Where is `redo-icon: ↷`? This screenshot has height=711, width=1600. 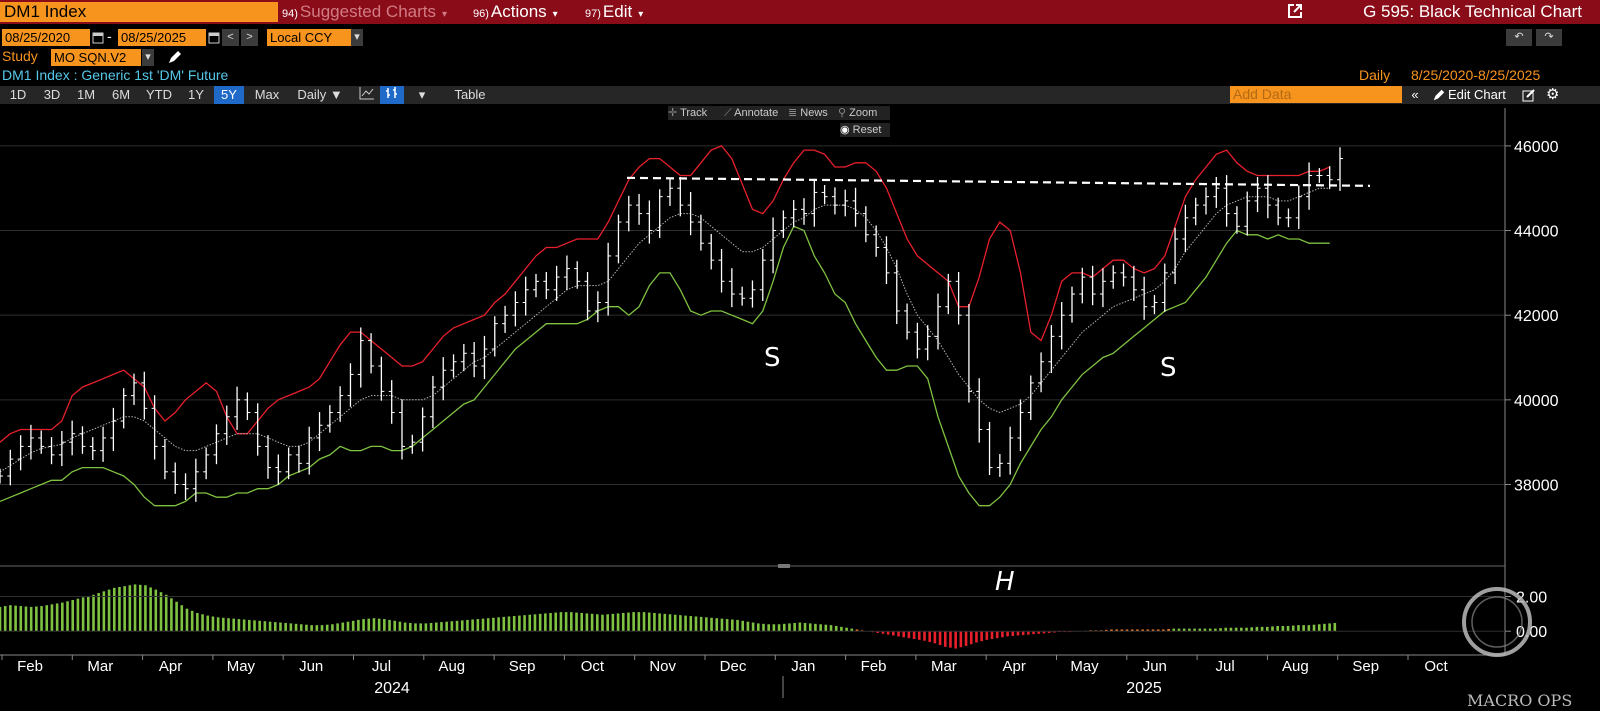
redo-icon: ↷ is located at coordinates (1549, 37).